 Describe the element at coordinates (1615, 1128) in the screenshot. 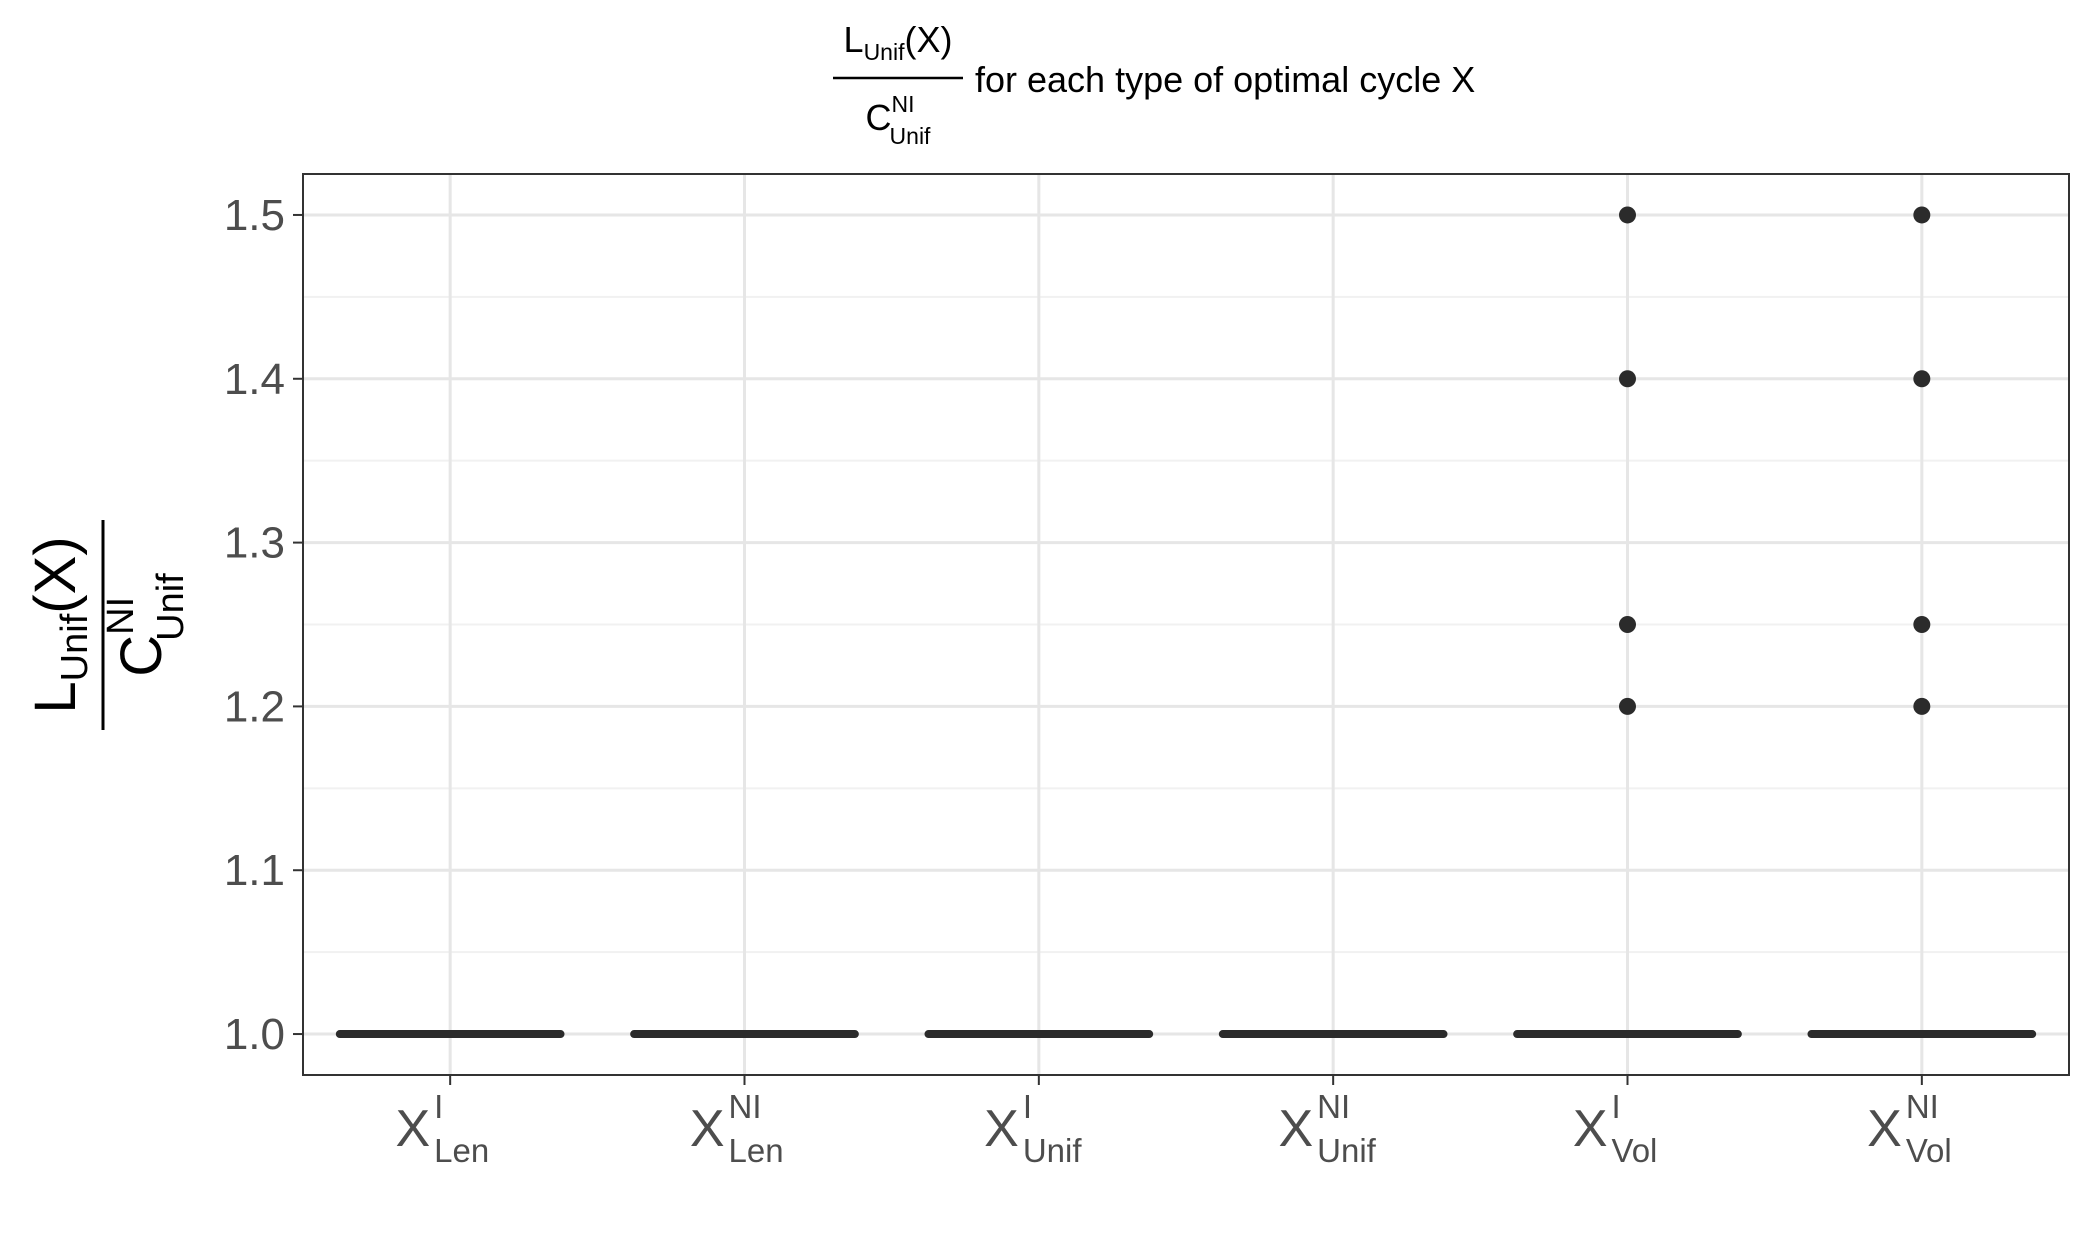

I see `x-tick-label: X I Vol` at that location.